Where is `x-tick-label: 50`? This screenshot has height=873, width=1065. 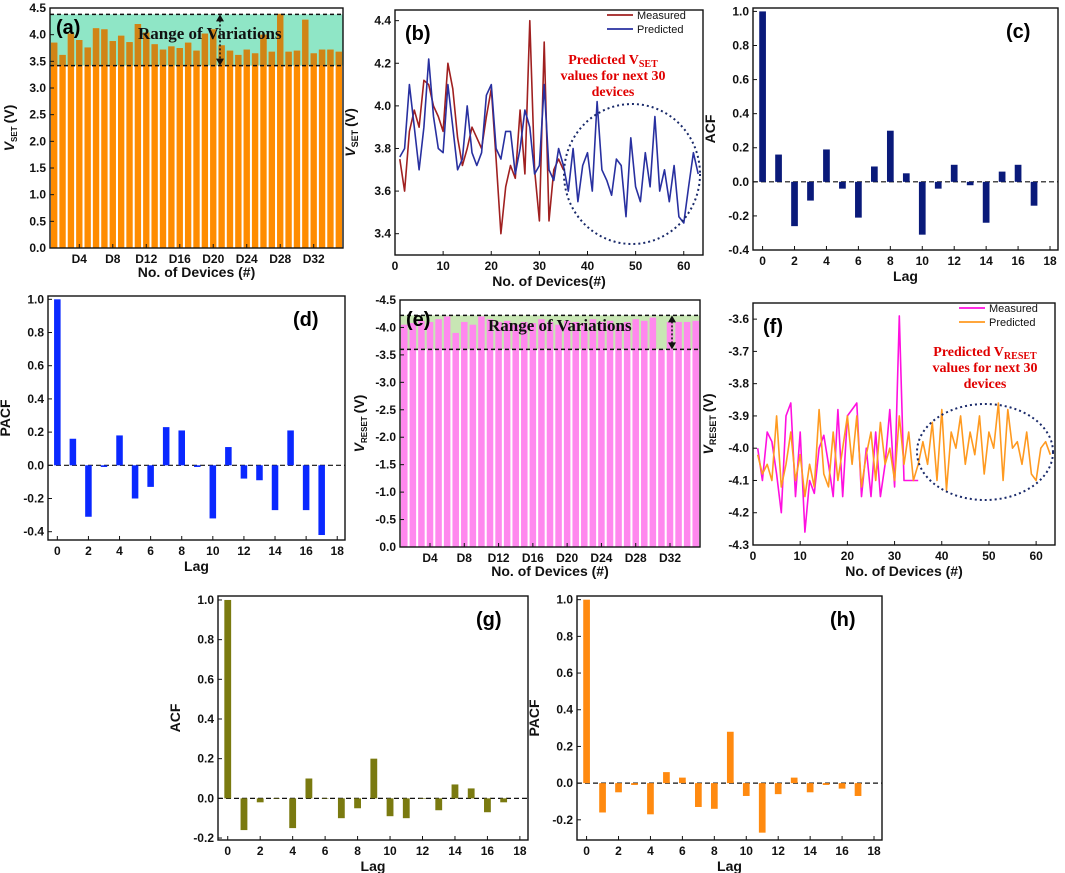
x-tick-label: 50 is located at coordinates (989, 556).